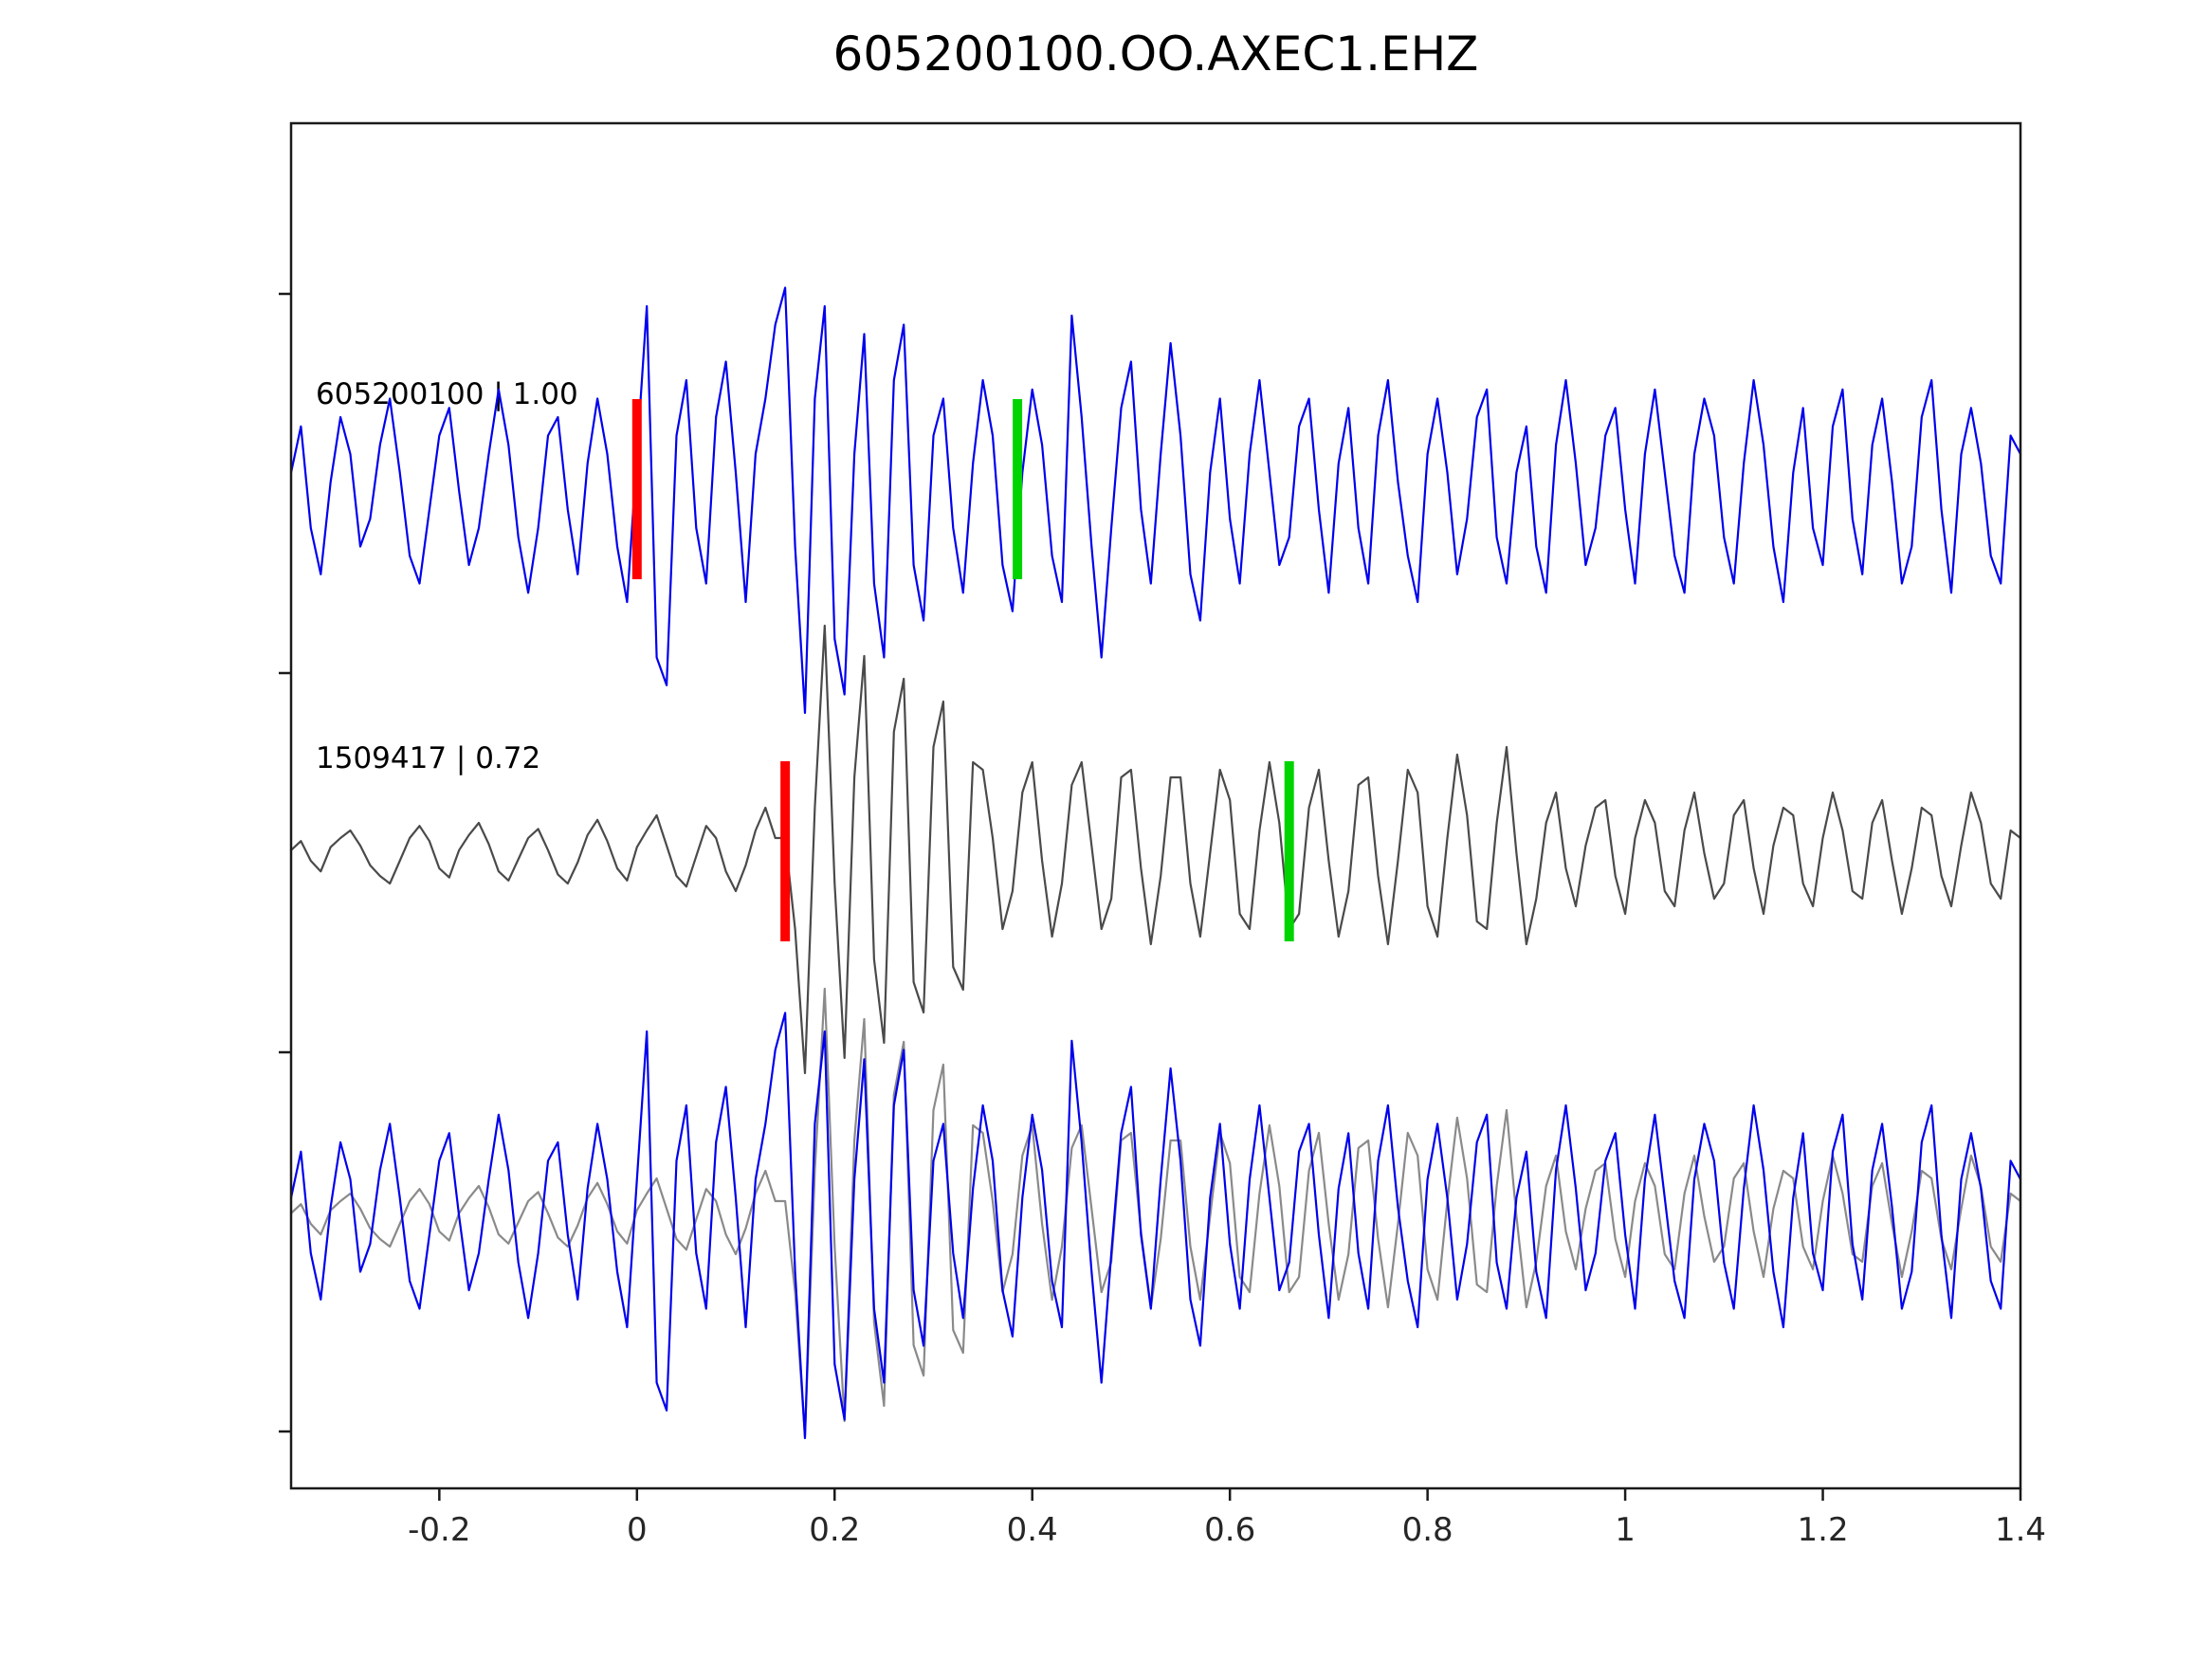 This screenshot has height=1659, width=2212. Describe the element at coordinates (428, 758) in the screenshot. I see `detection-trace-label: 1509417 | 0.72` at that location.